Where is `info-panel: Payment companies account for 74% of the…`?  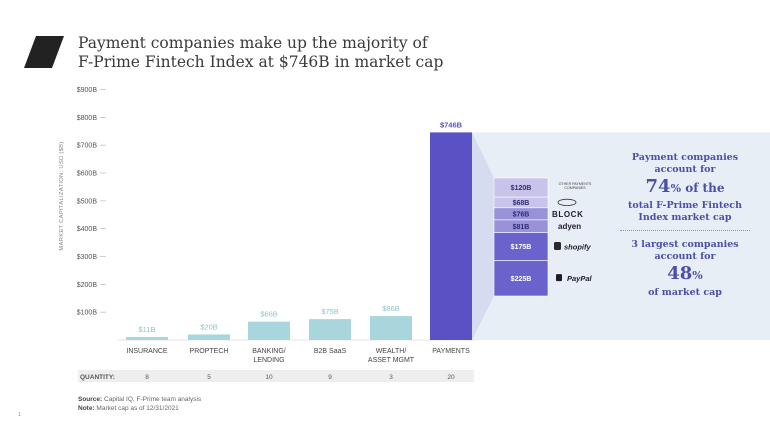 info-panel: Payment companies account for 74% of the… is located at coordinates (685, 225).